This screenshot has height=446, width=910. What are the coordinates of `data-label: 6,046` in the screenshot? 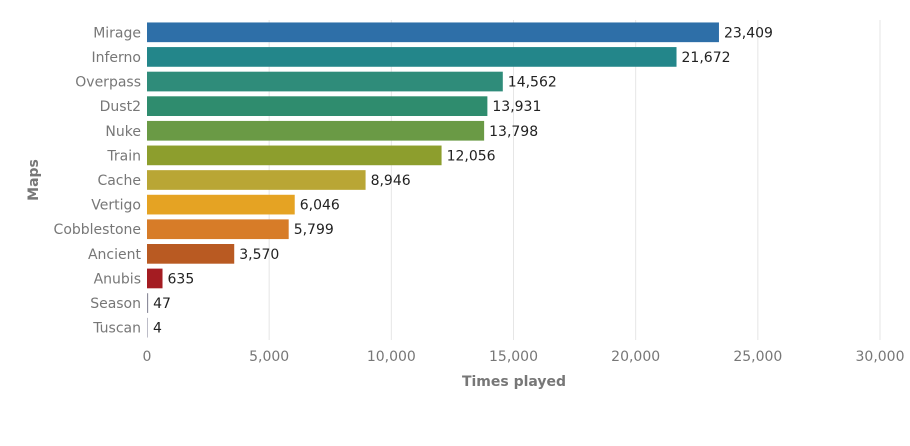 It's located at (320, 206).